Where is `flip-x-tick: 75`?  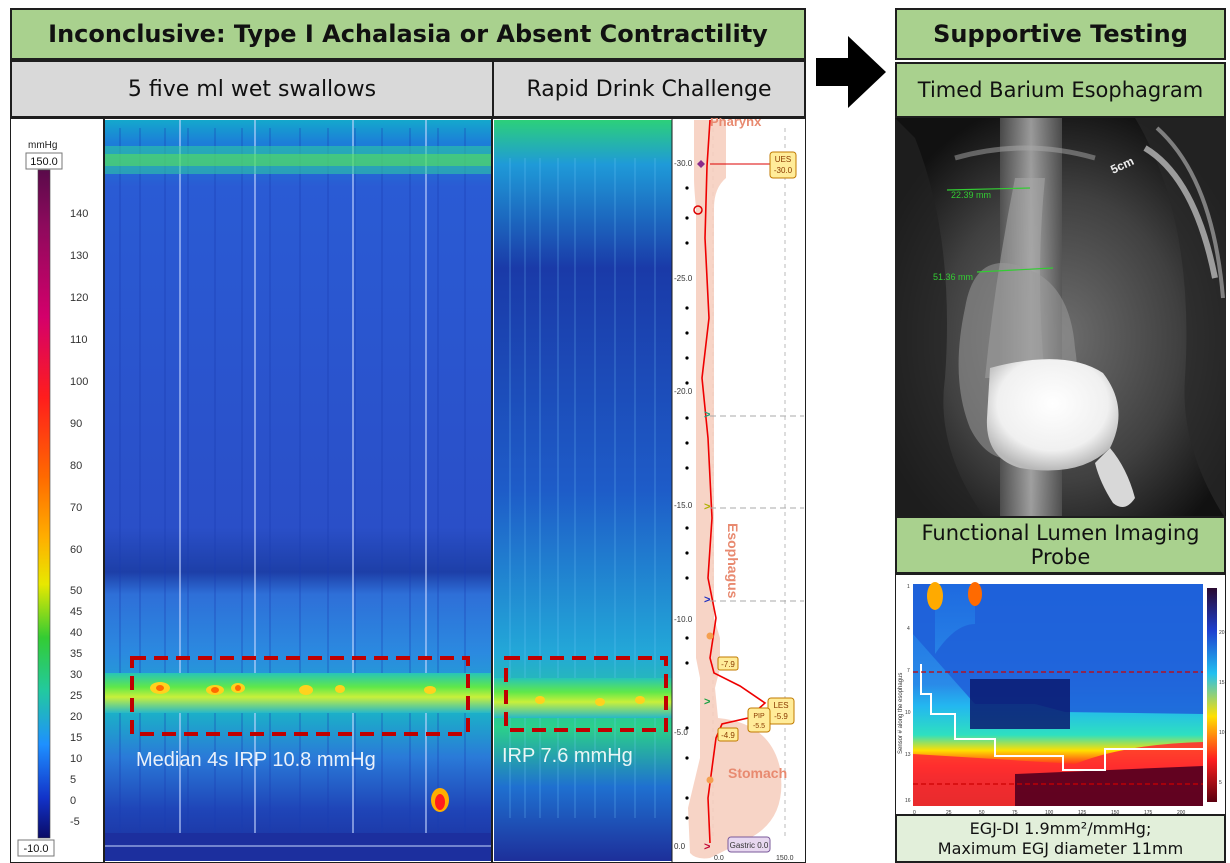 flip-x-tick: 75 is located at coordinates (1015, 813).